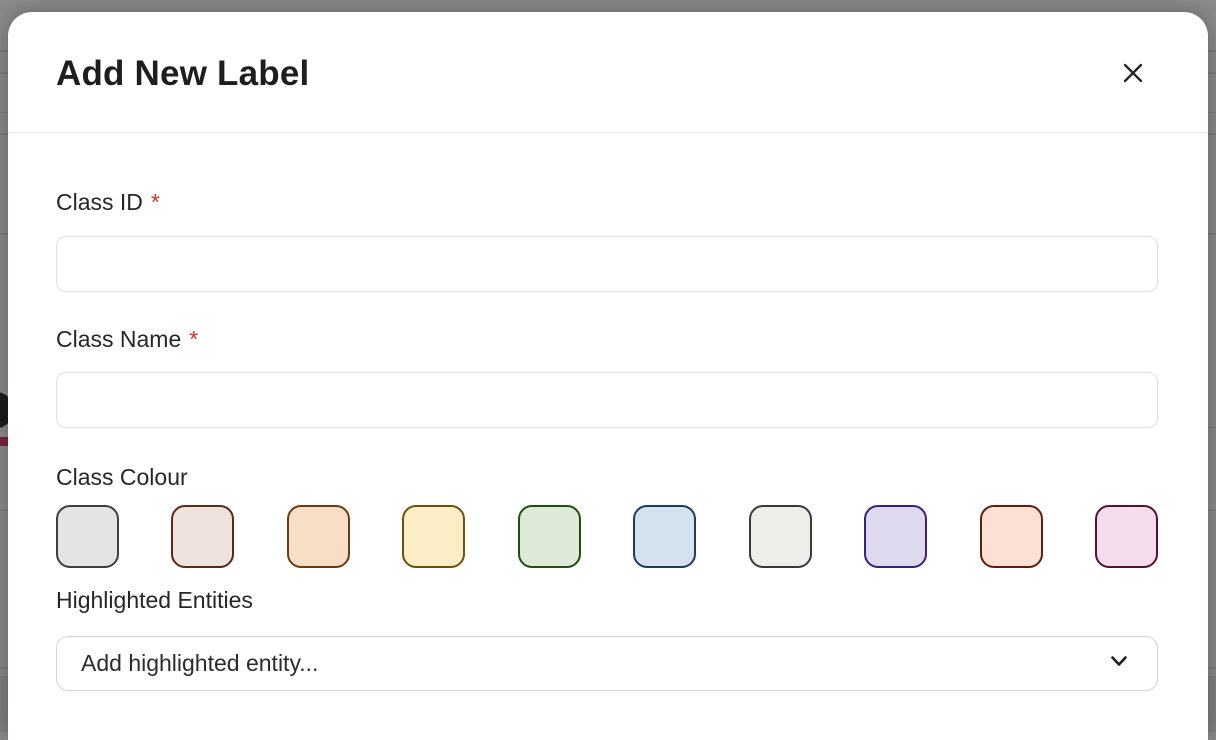  Describe the element at coordinates (203, 536) in the screenshot. I see `colour-swatch-dusty-rose` at that location.